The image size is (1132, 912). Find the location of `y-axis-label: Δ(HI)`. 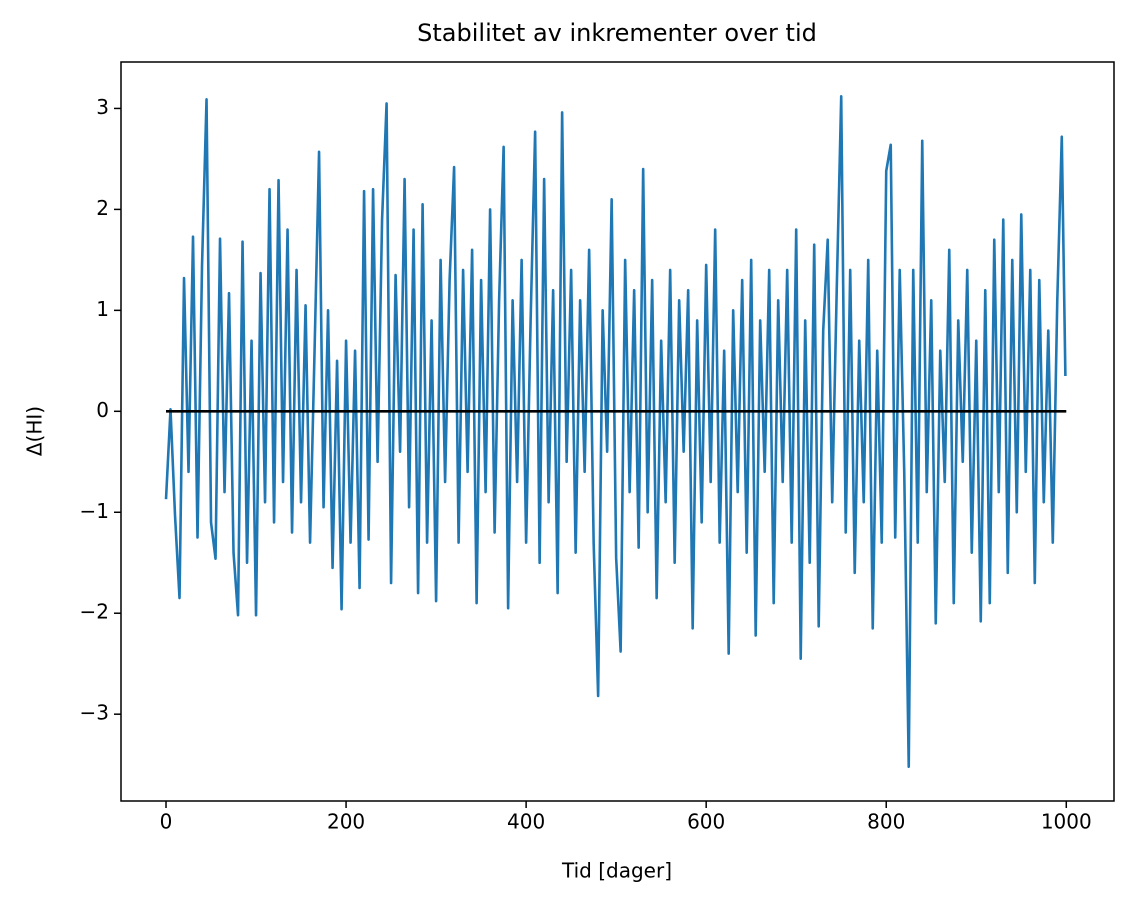

y-axis-label: Δ(HI) is located at coordinates (35, 431).